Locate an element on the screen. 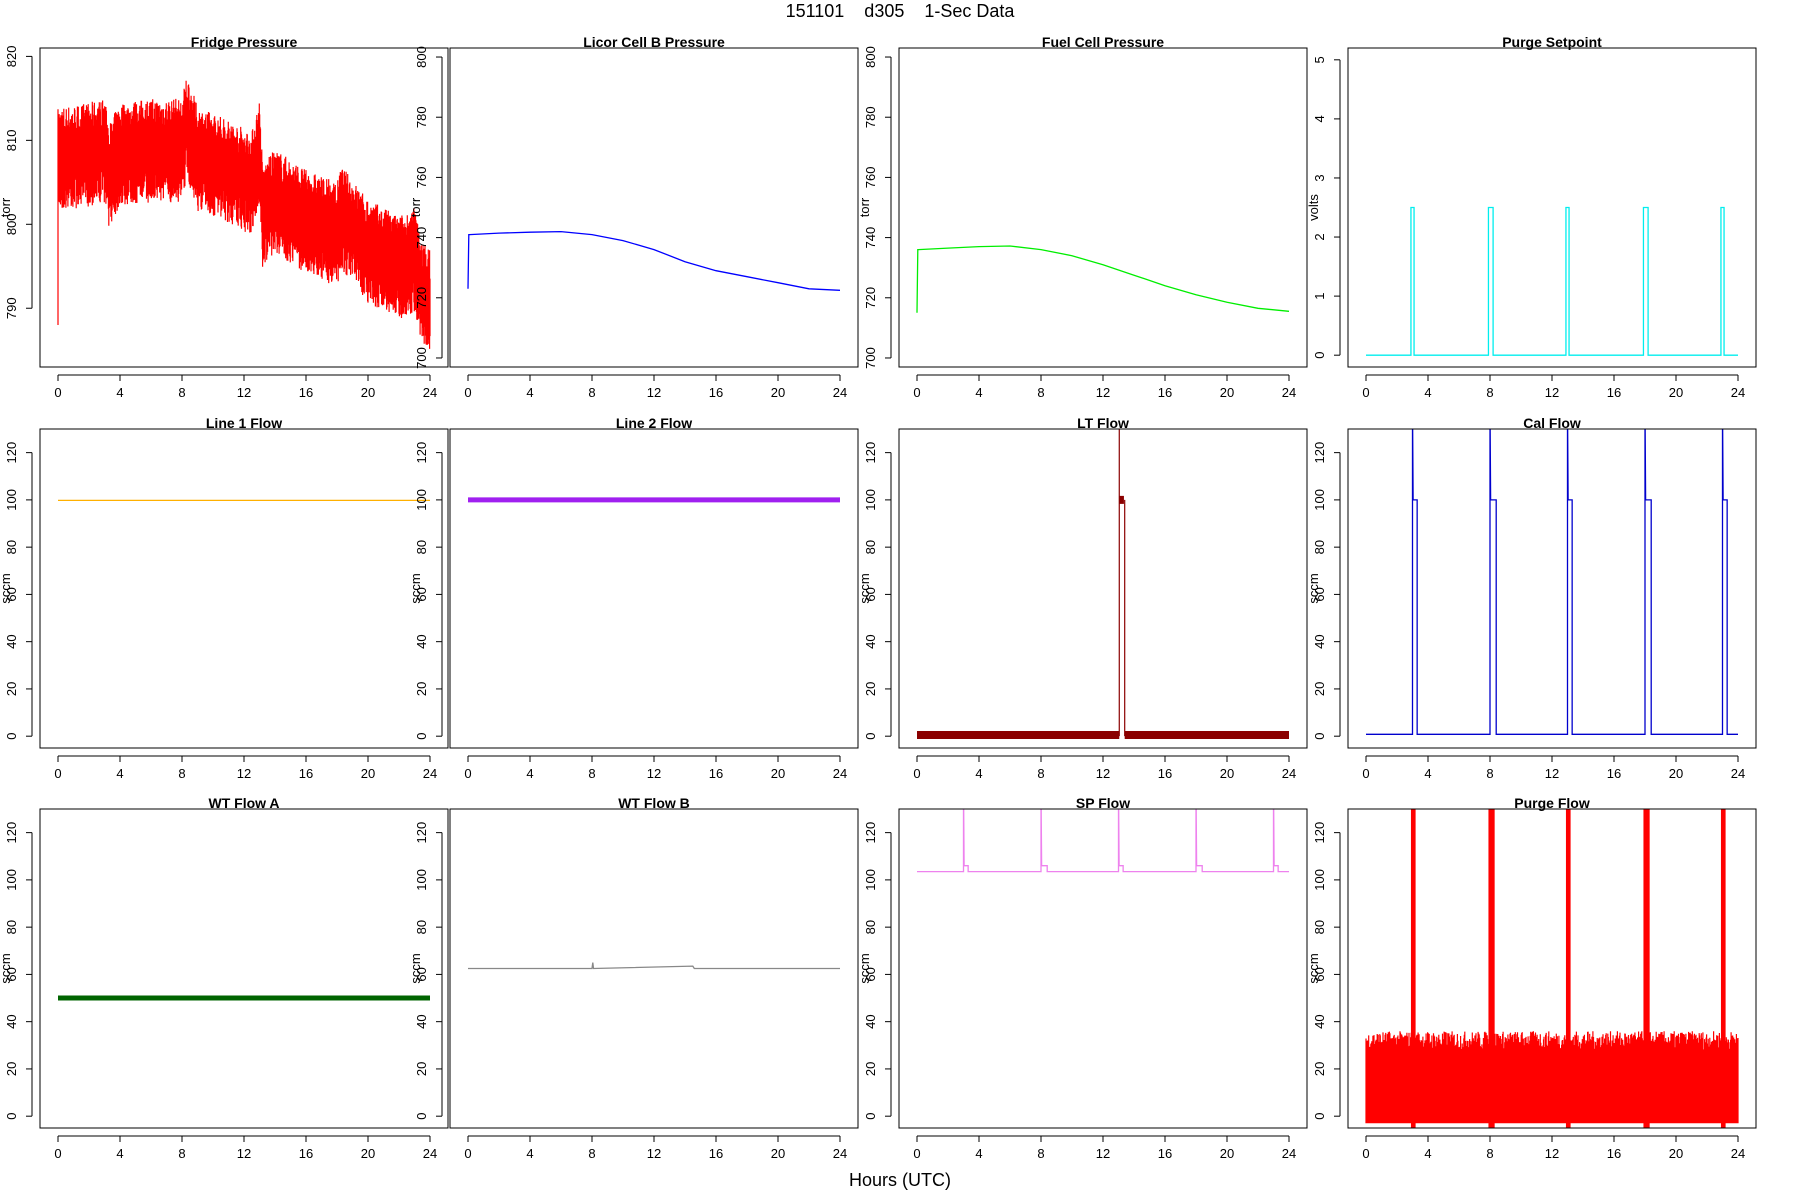 This screenshot has height=1200, width=1800. x-axis-caption: Hours (UTC) is located at coordinates (900, 1180).